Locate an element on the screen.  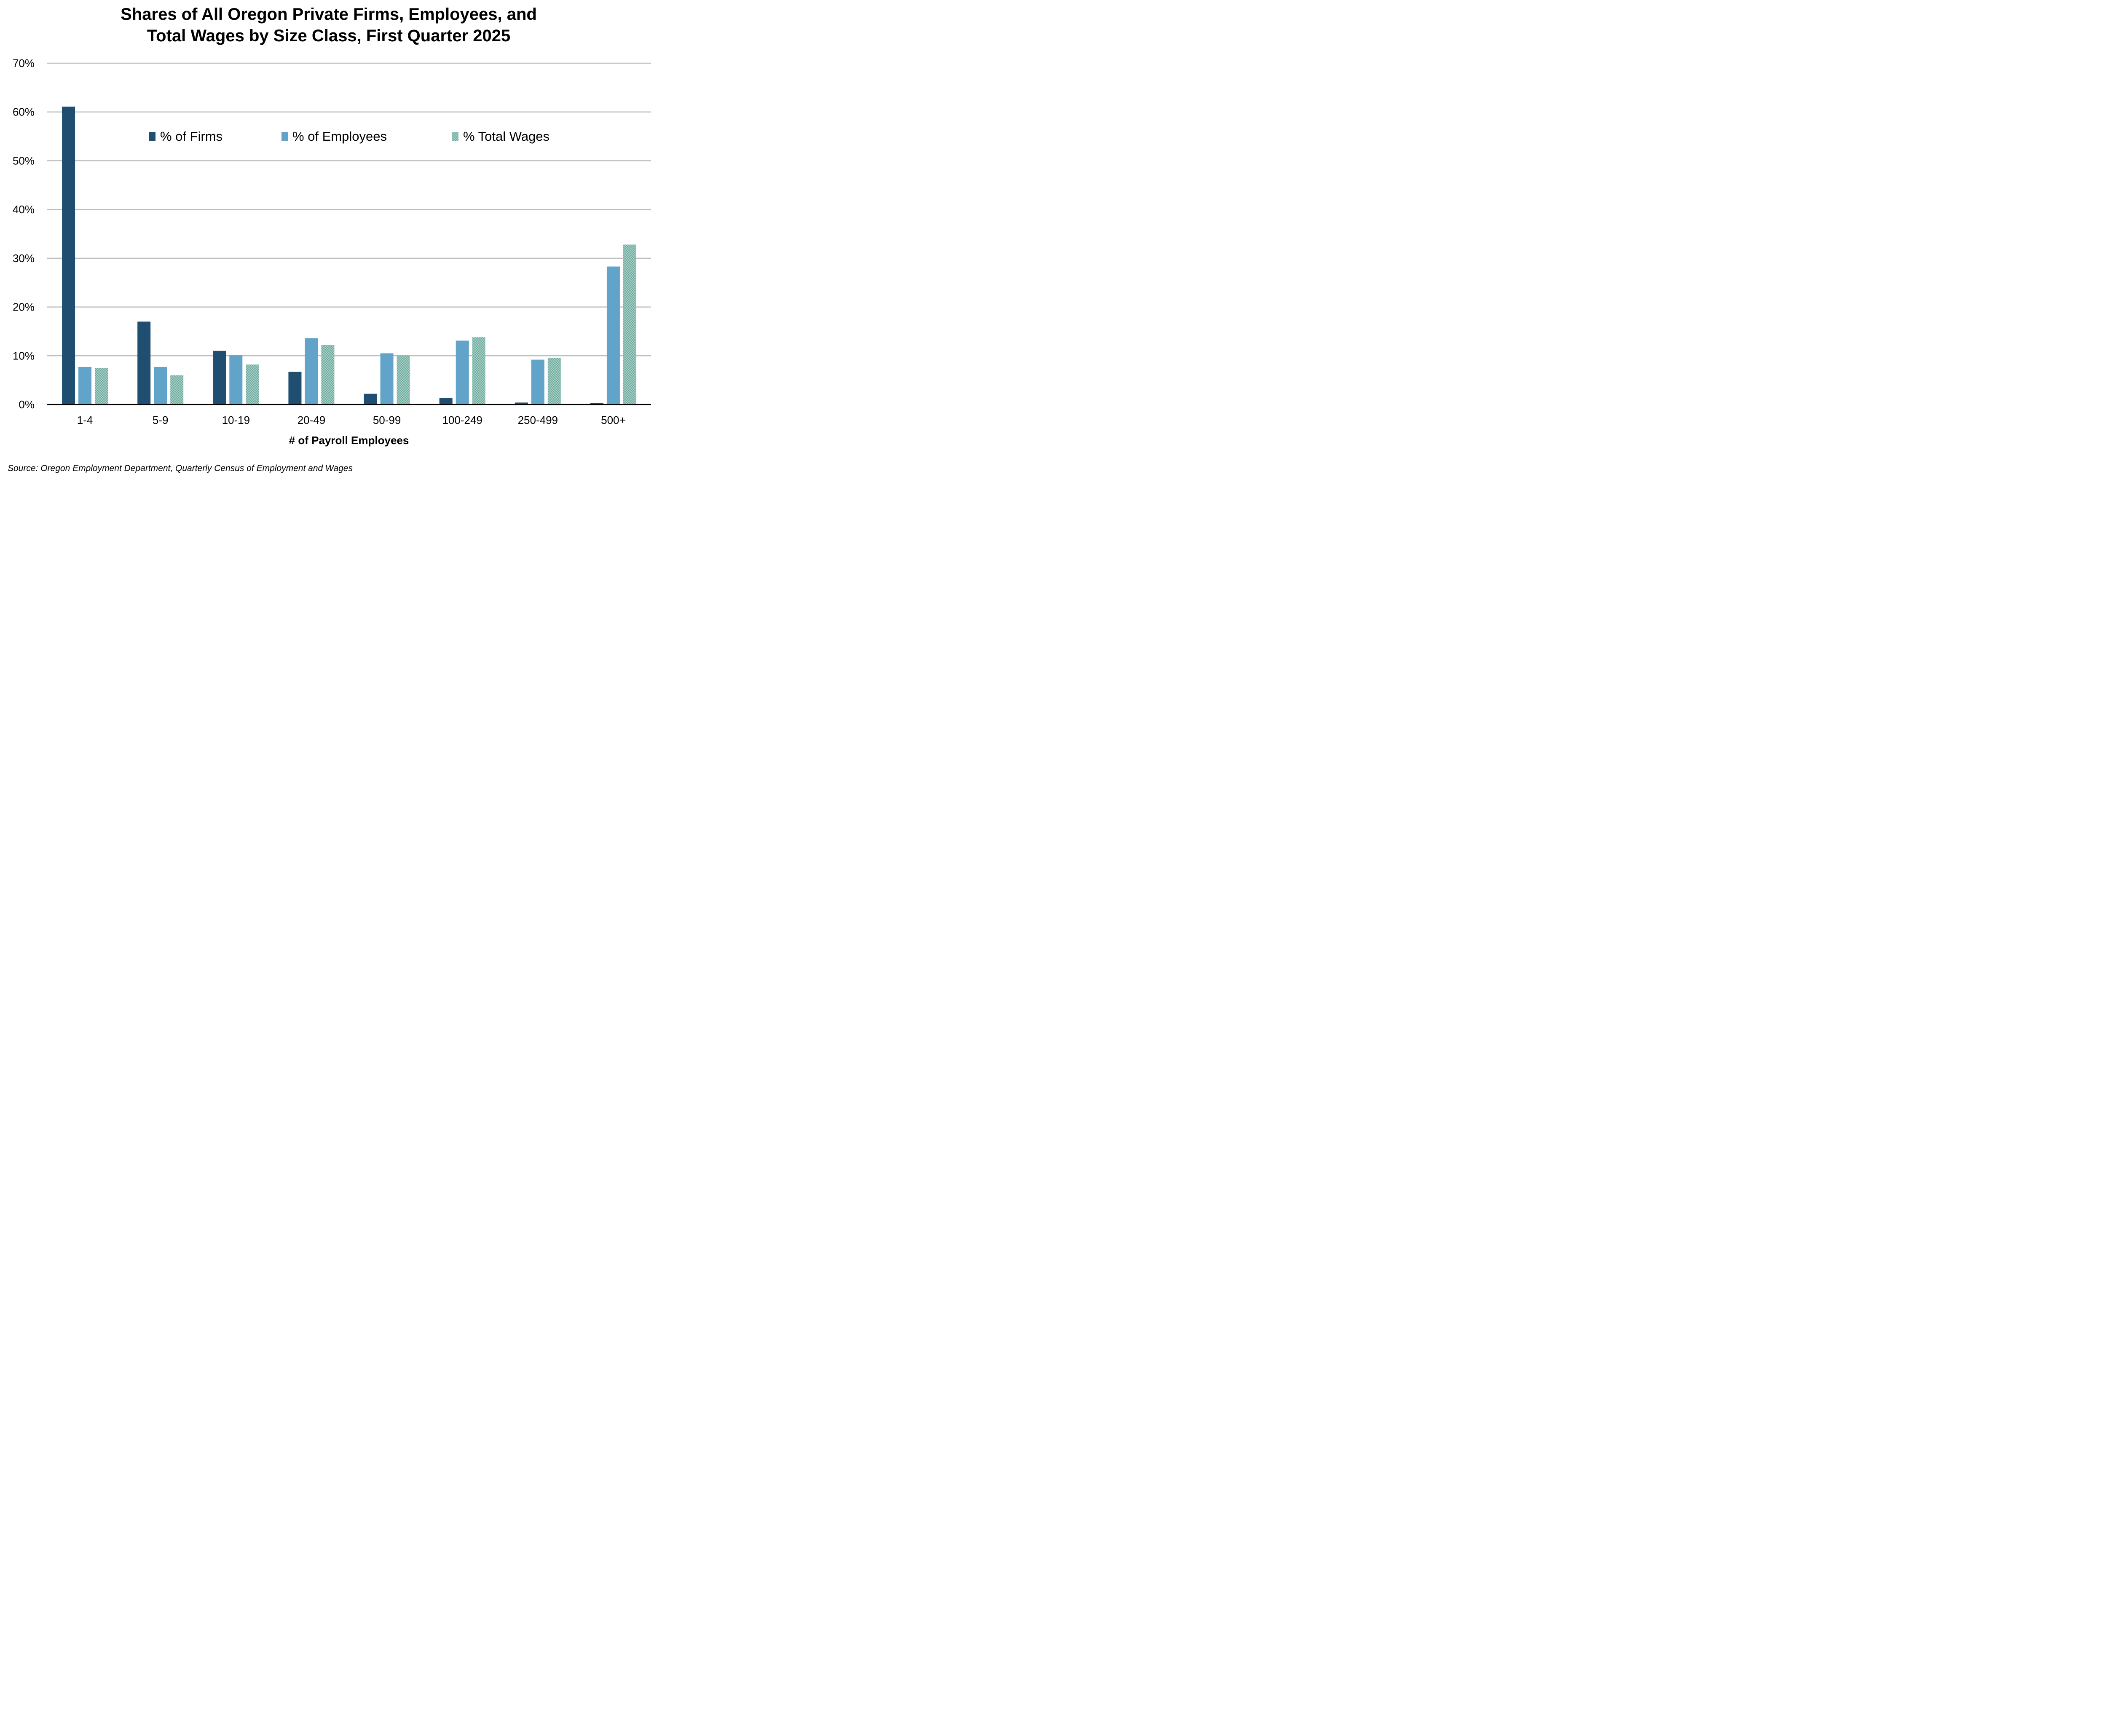
x-tick-label: 20-49 is located at coordinates (312, 420).